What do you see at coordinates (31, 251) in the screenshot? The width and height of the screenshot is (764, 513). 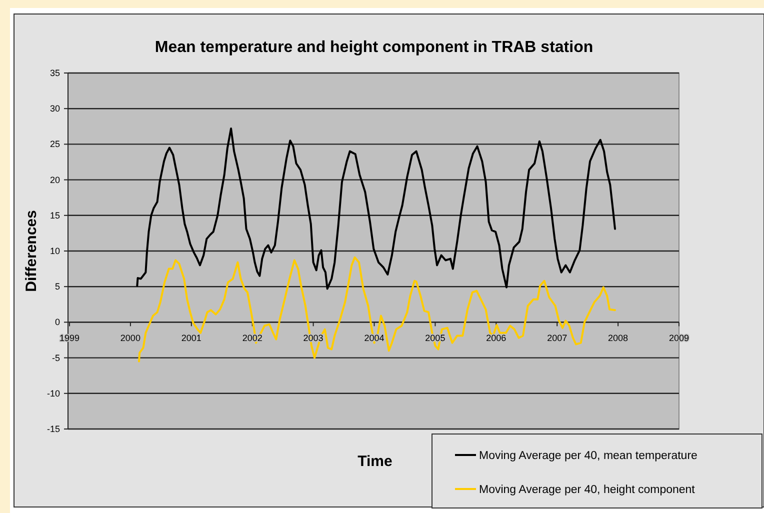 I see `y-axis-title: Differences` at bounding box center [31, 251].